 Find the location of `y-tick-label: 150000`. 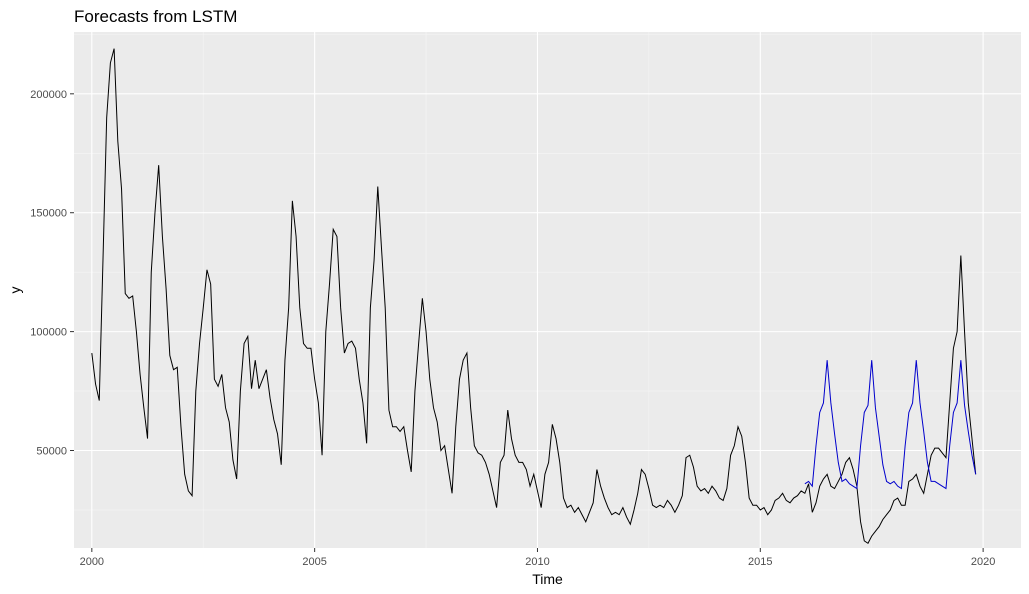

y-tick-label: 150000 is located at coordinates (48, 214).